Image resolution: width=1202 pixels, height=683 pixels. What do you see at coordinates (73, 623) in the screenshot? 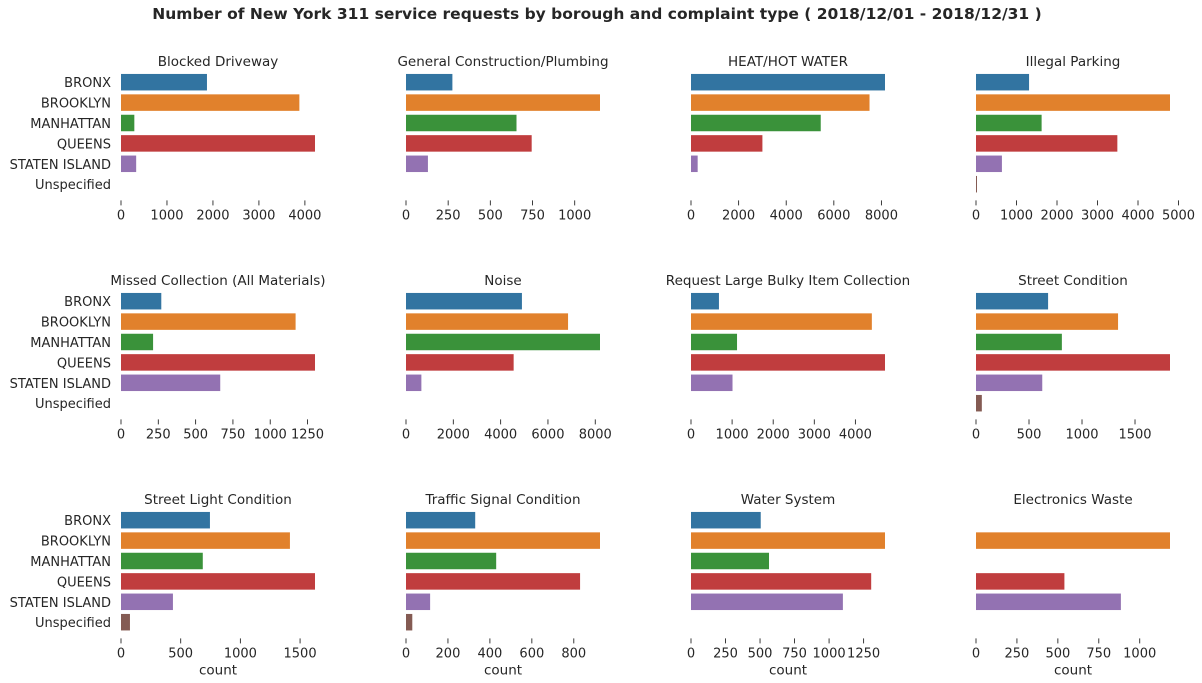
I see `category-label: Unspecified` at bounding box center [73, 623].